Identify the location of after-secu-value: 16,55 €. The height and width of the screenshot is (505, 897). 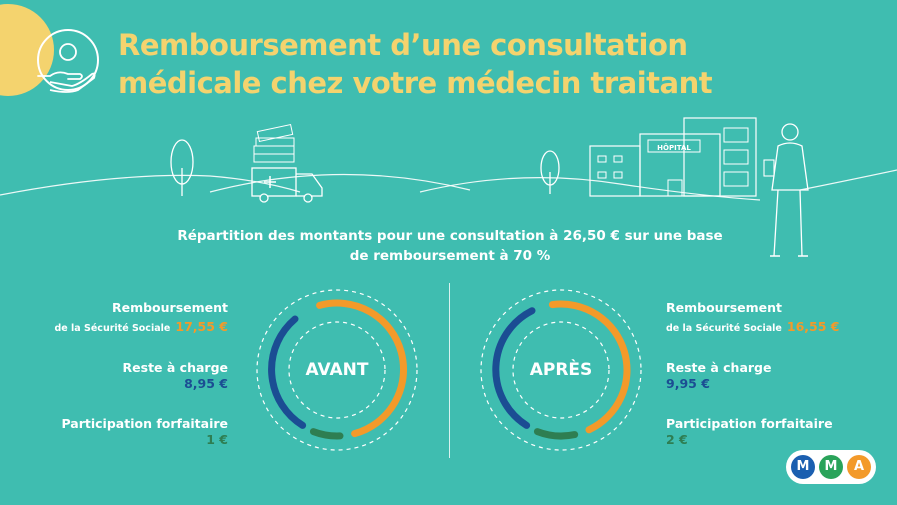
(813, 326).